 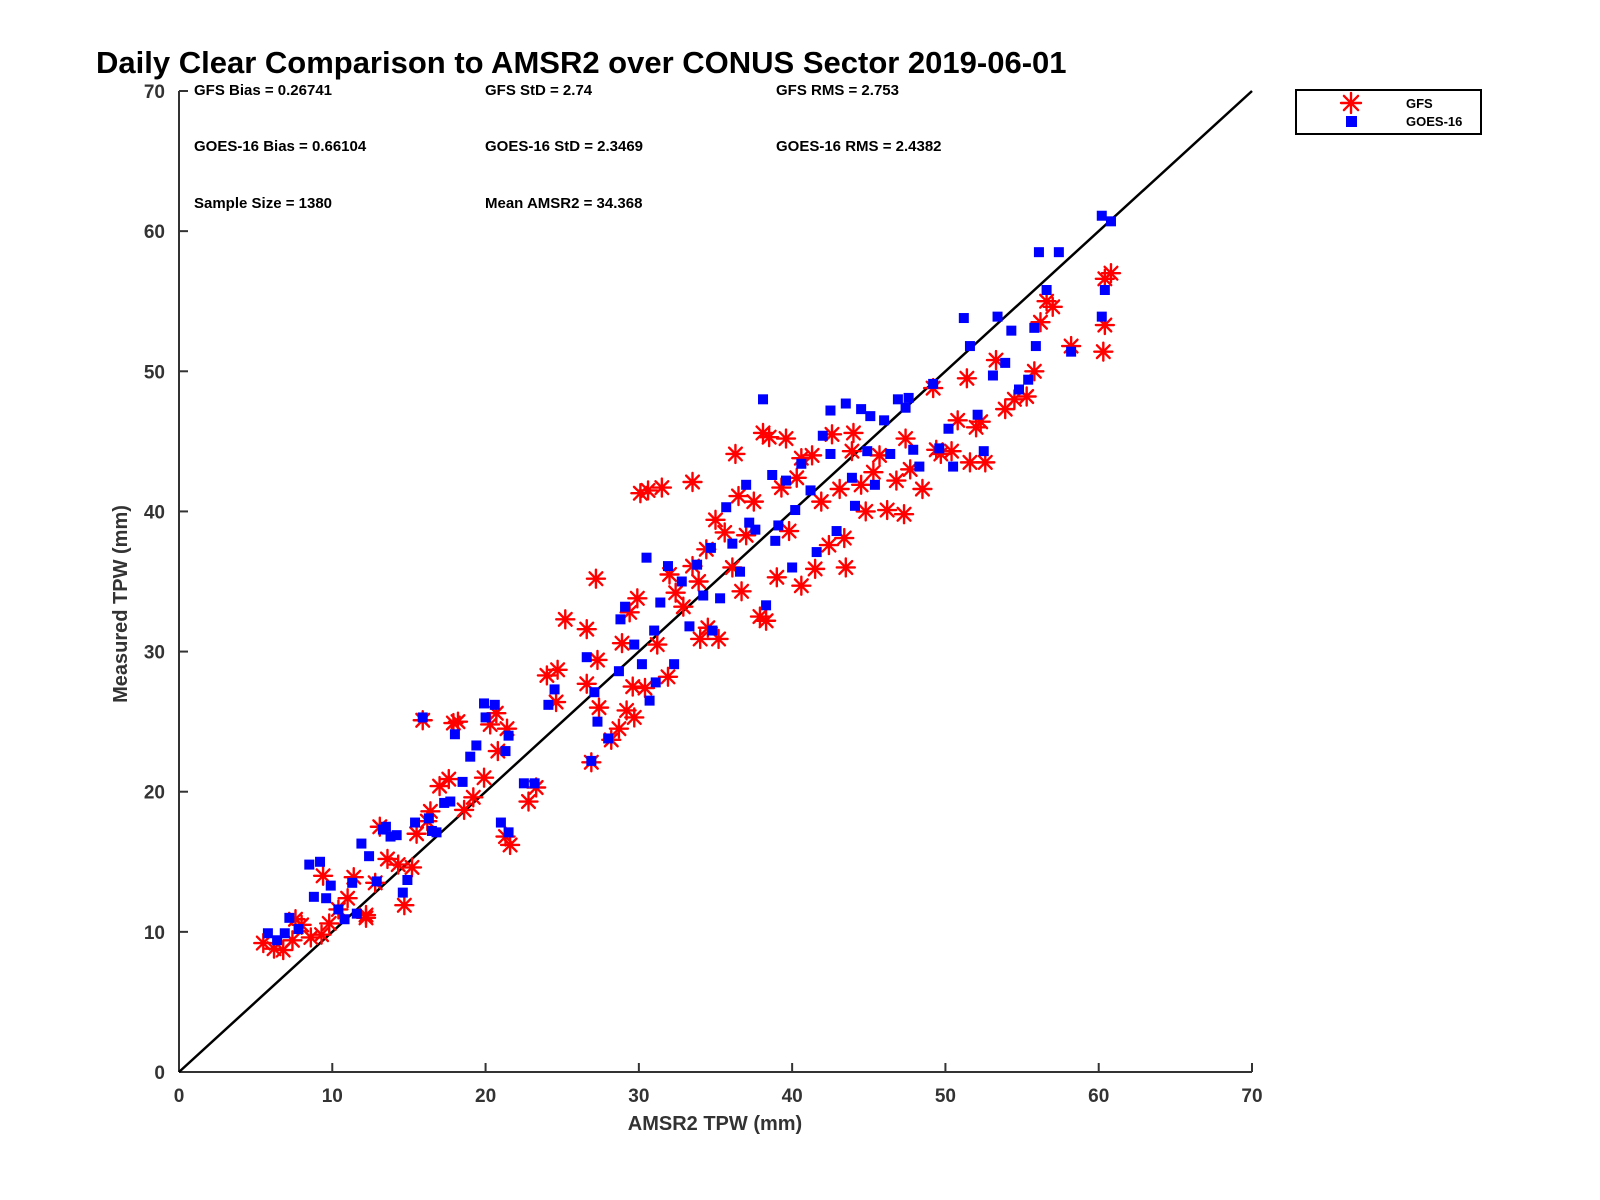 What do you see at coordinates (837, 90) in the screenshot?
I see `stat-gfs-rms: GFS RMS = 2.753` at bounding box center [837, 90].